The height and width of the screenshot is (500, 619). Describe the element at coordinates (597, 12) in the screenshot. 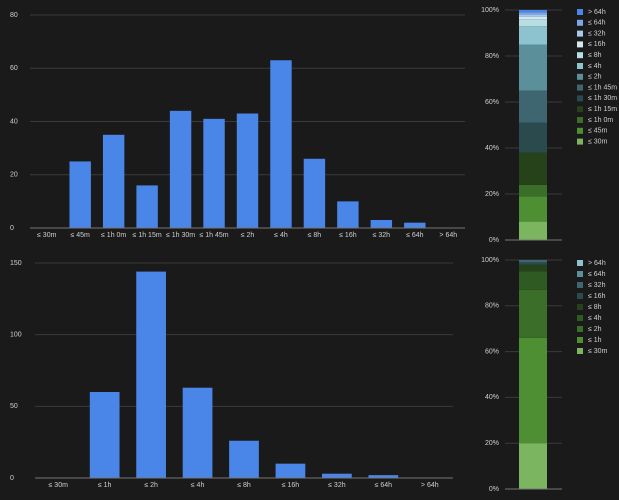

I see `legend-label: > 64h` at that location.